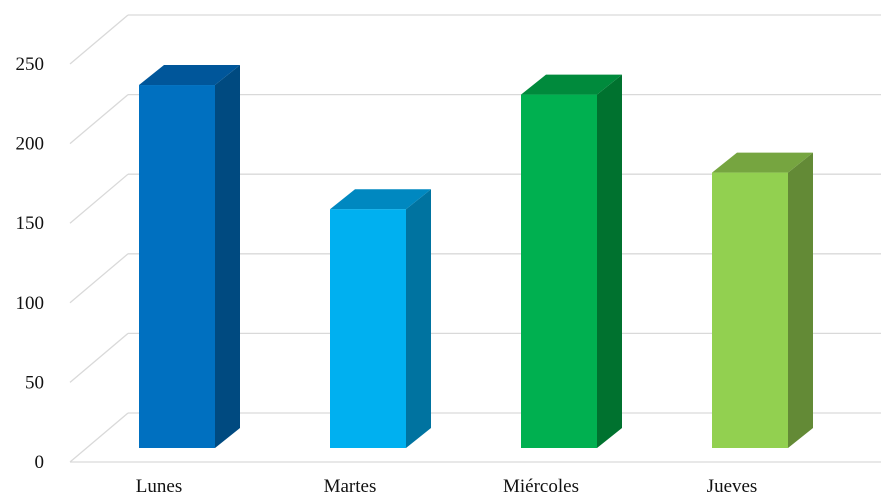 The width and height of the screenshot is (881, 497). I want to click on bar-Lunes, so click(189, 257).